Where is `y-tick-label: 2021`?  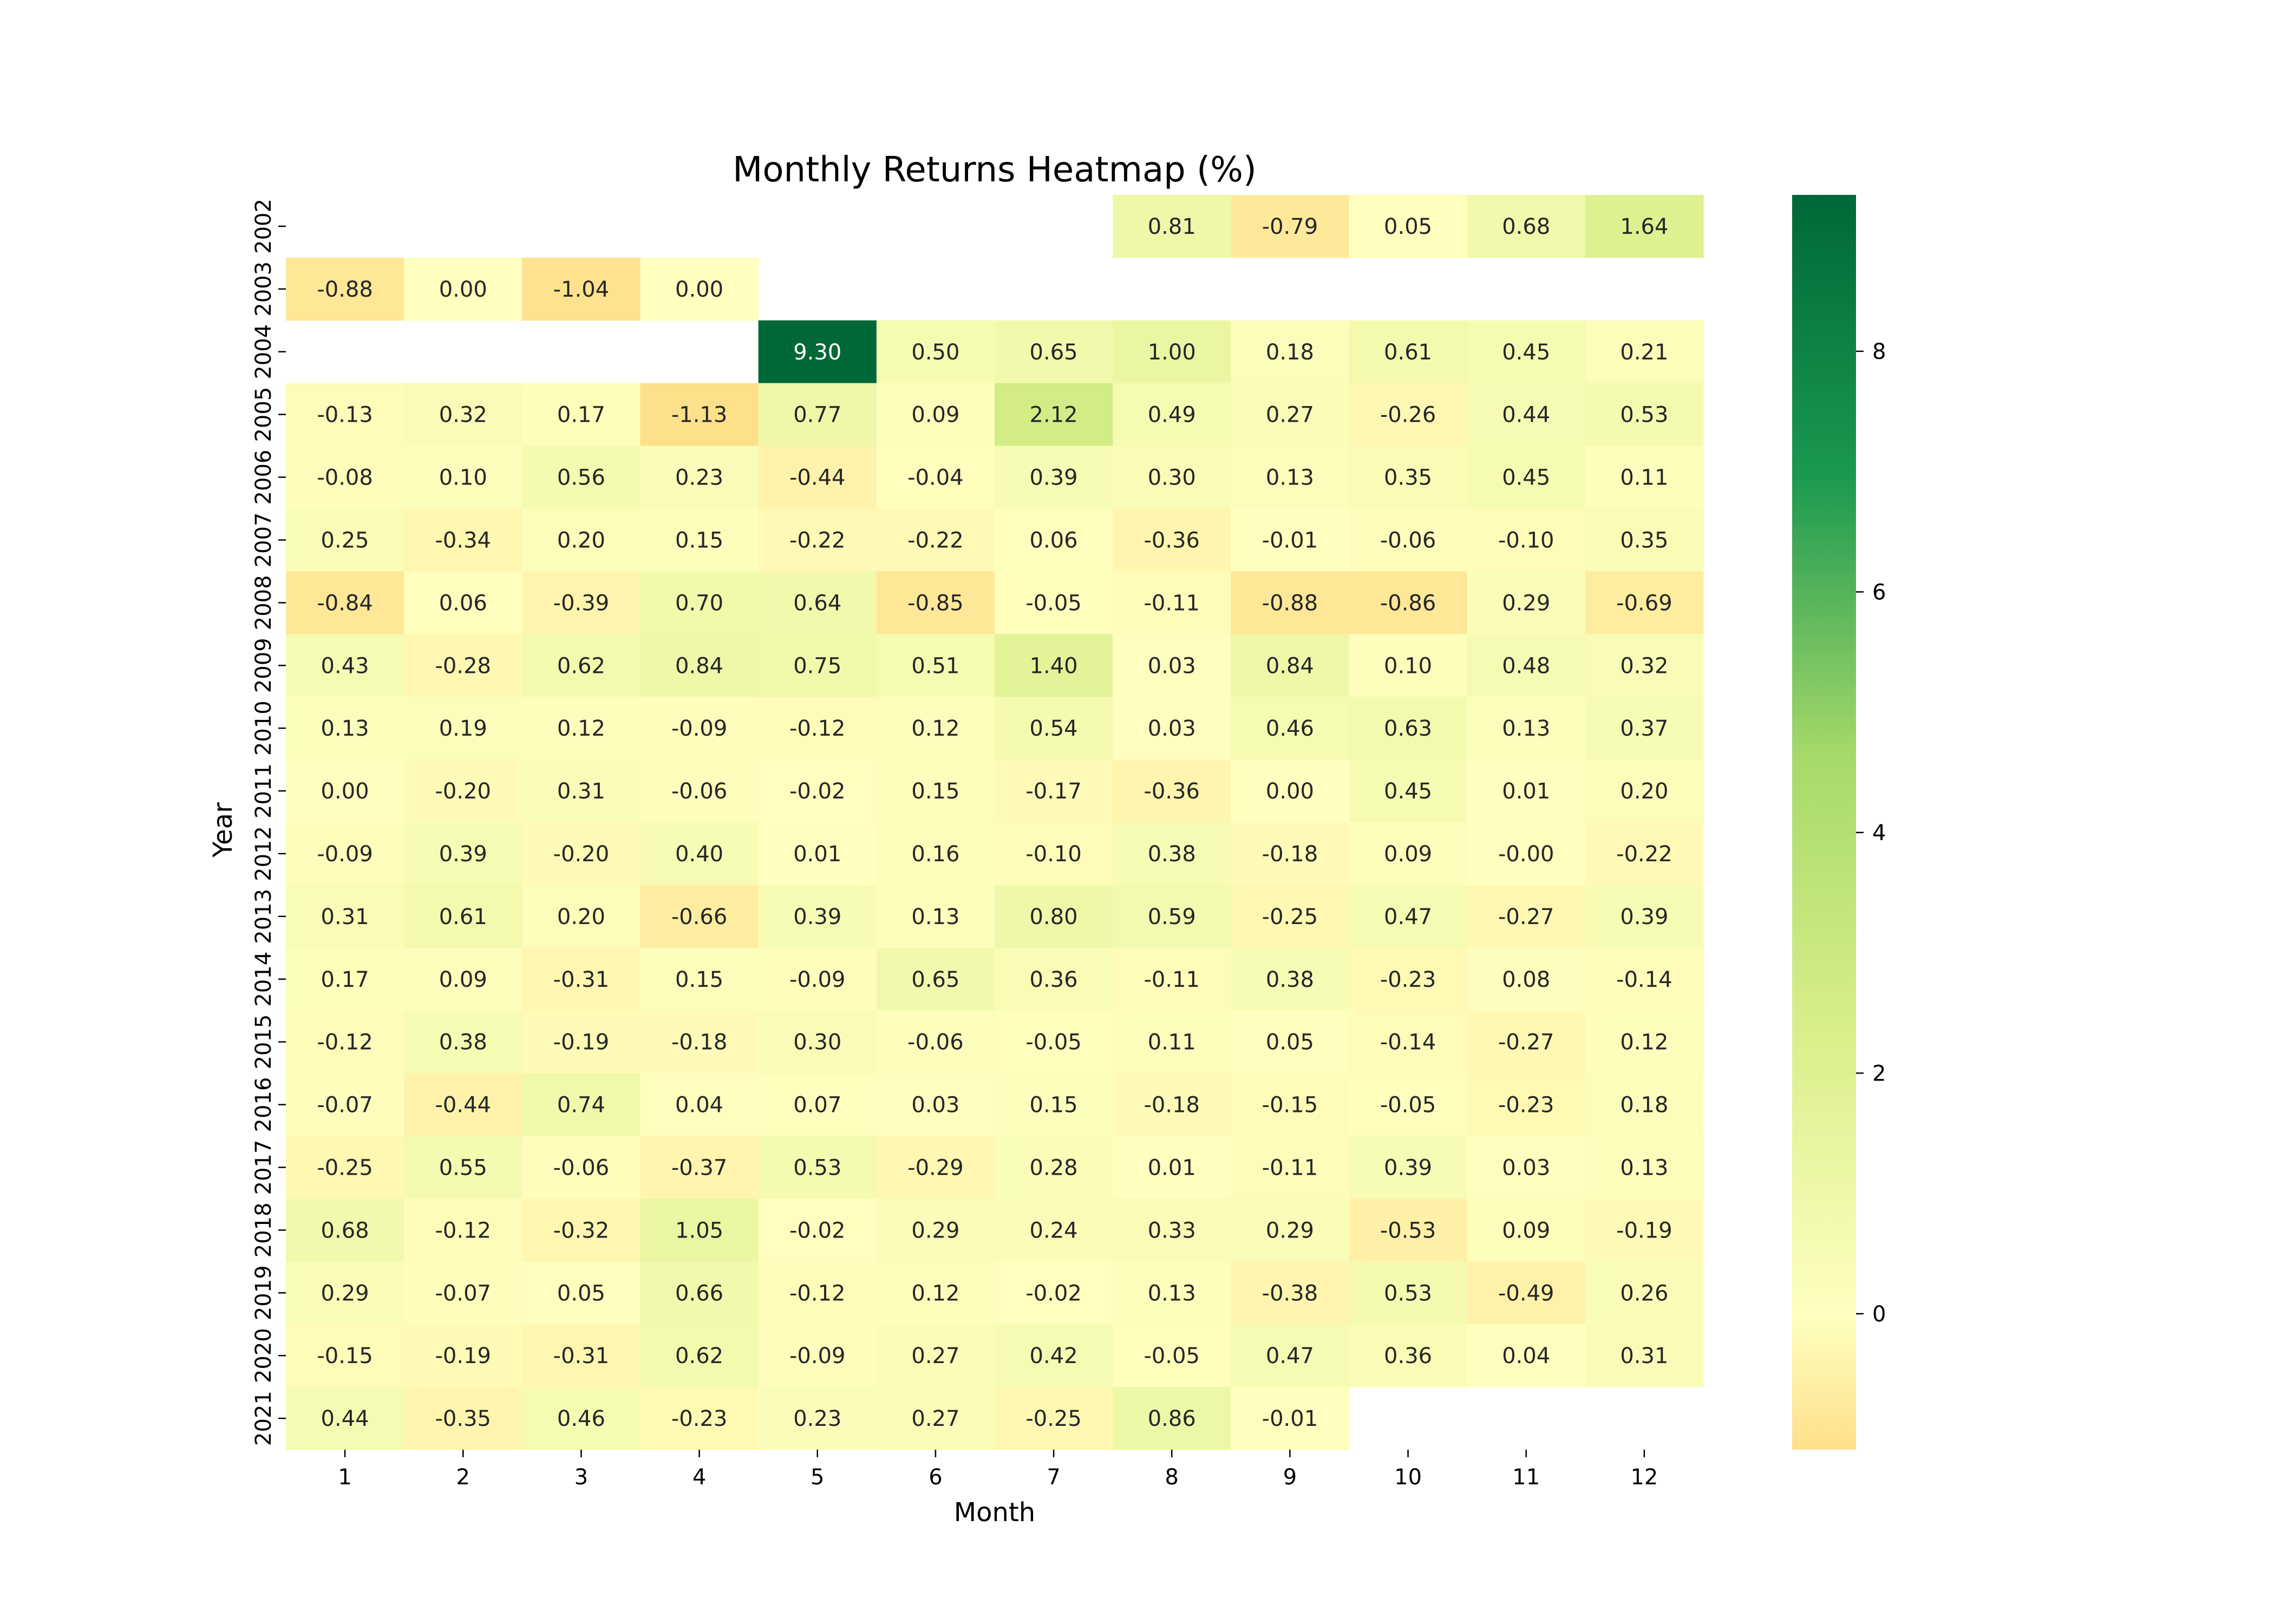 y-tick-label: 2021 is located at coordinates (264, 1418).